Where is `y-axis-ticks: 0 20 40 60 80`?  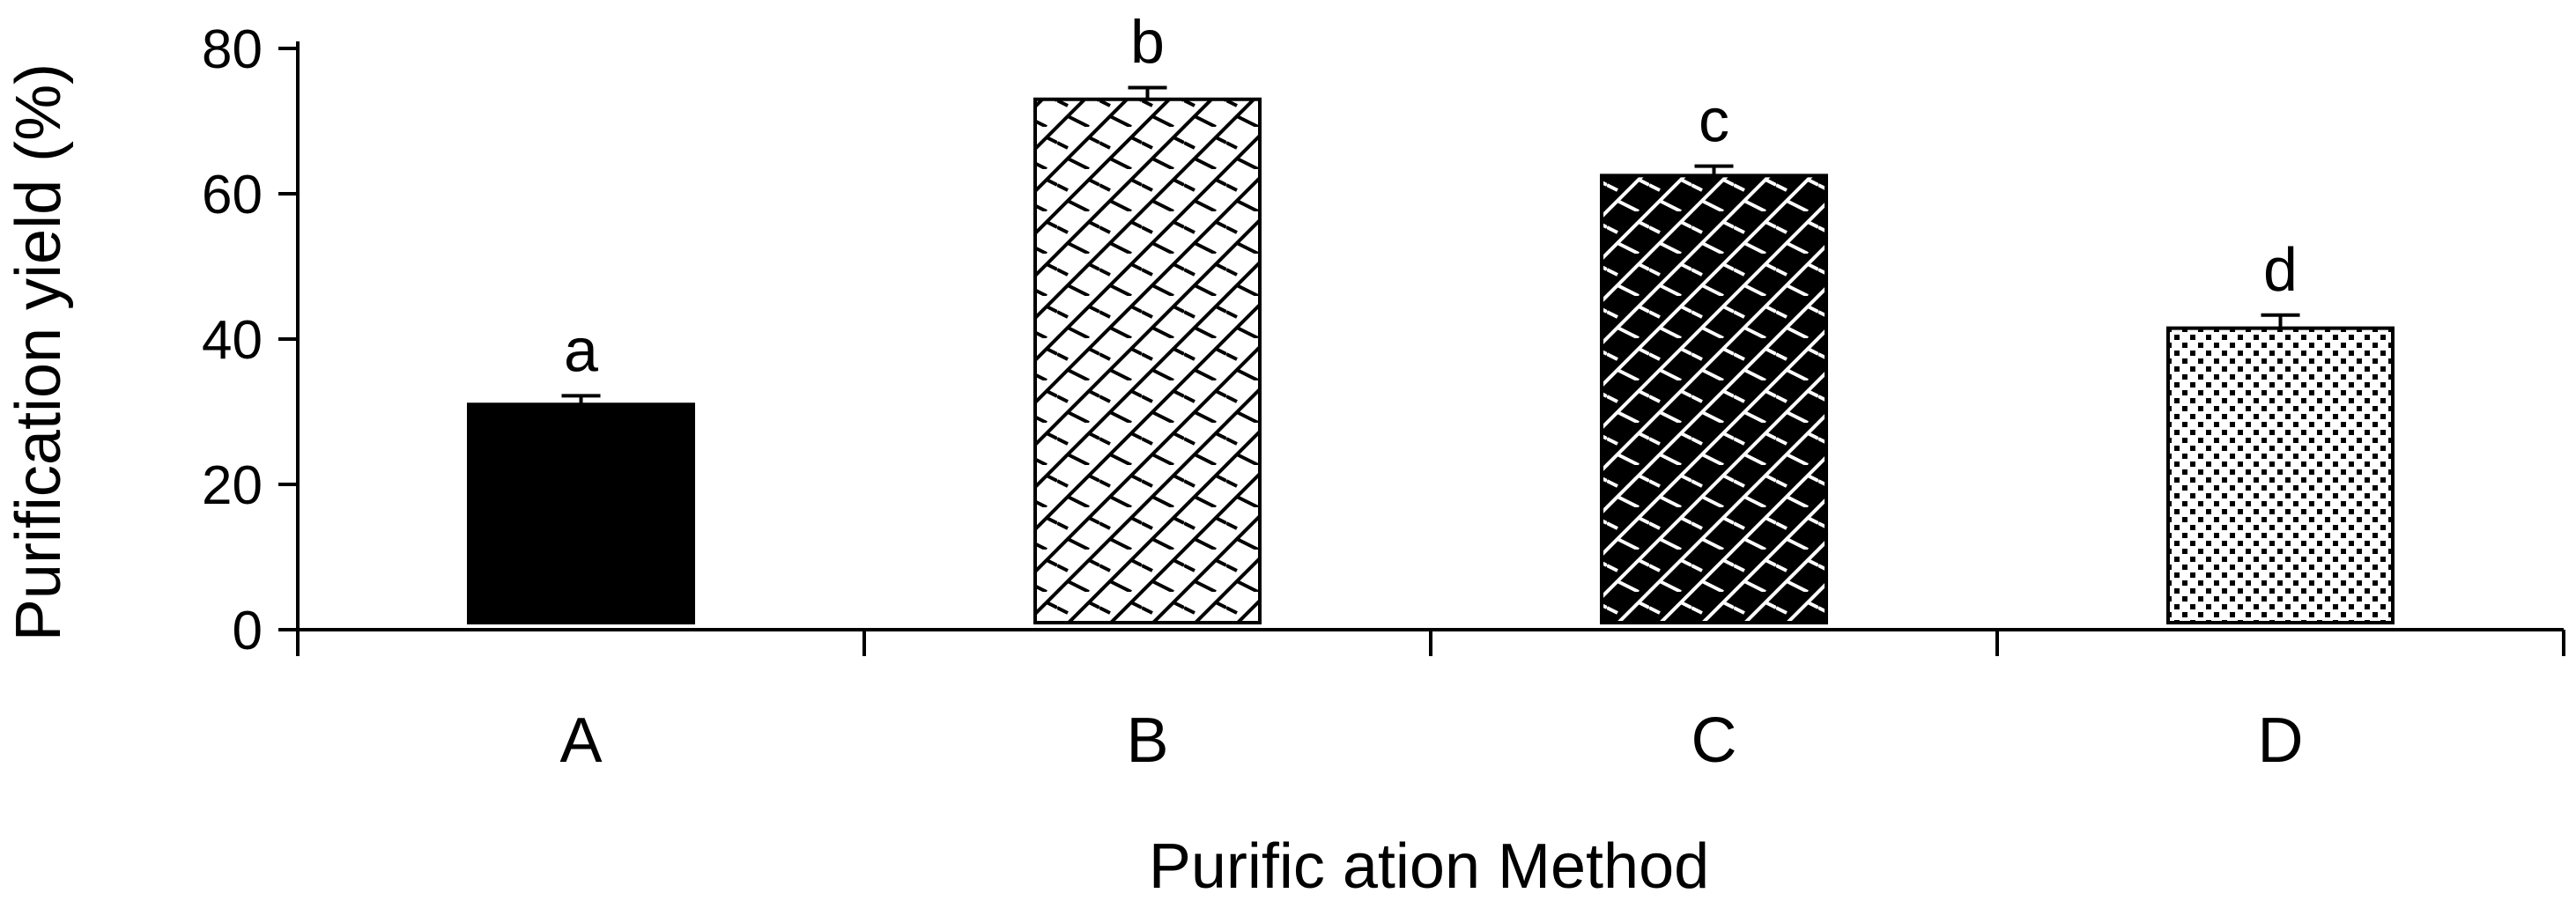
y-axis-ticks: 0 20 40 60 80 is located at coordinates (250, 340).